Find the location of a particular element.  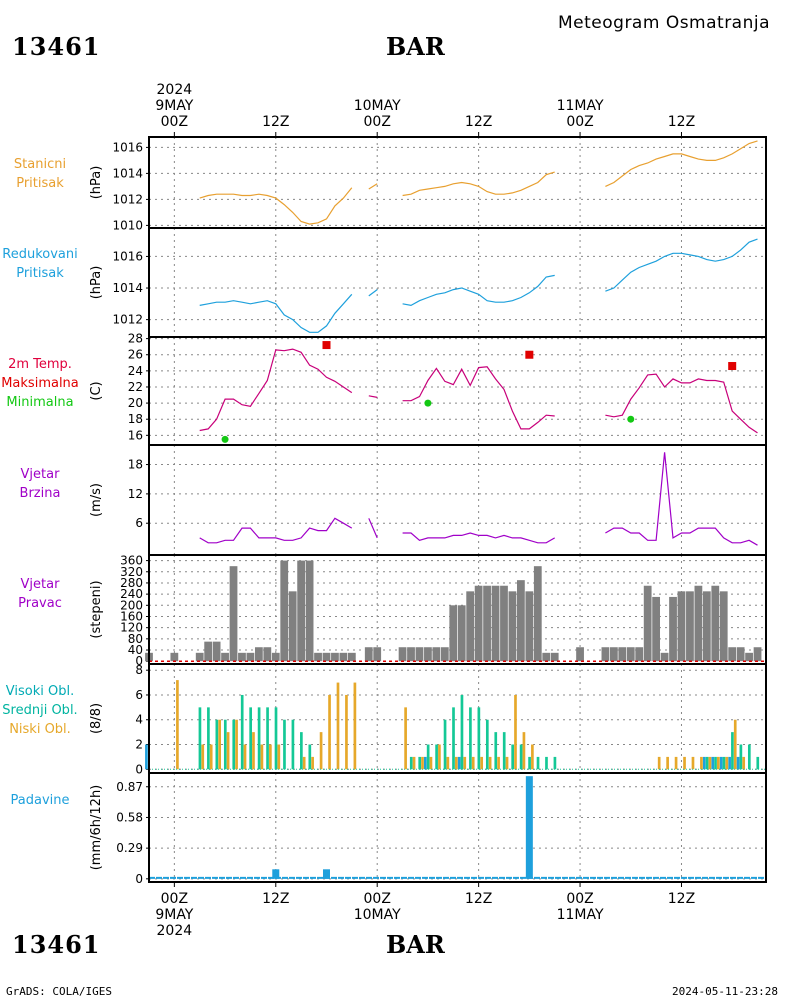

unit-label: (8/8) is located at coordinates (96, 718).